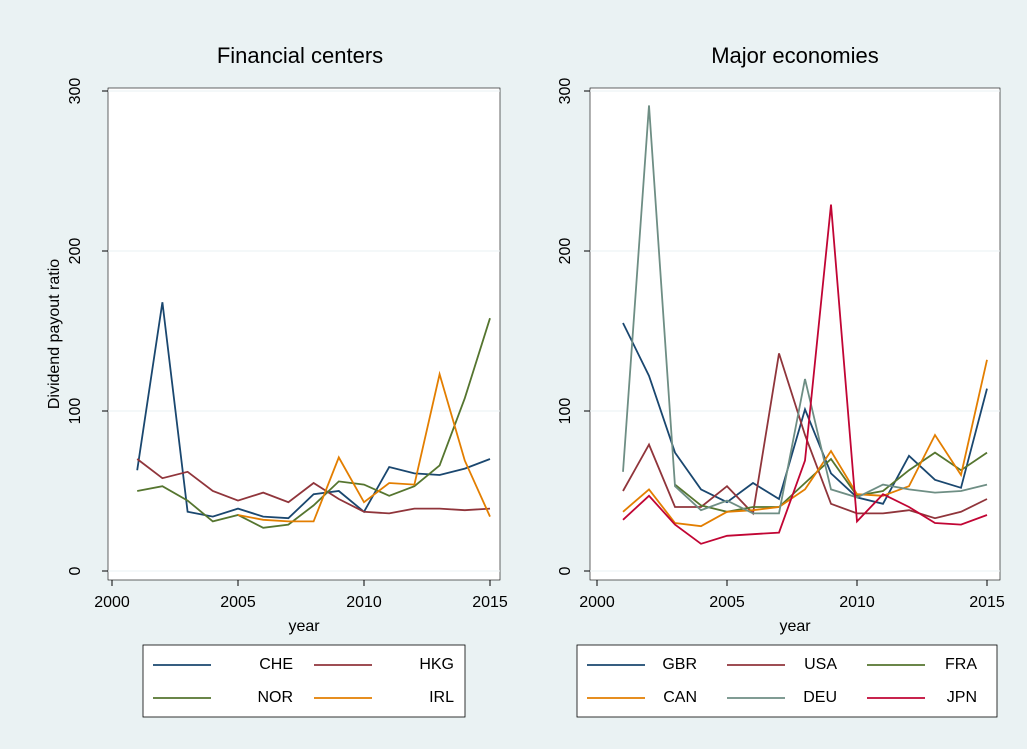 The image size is (1027, 749). I want to click on legend-label: JPN, so click(962, 697).